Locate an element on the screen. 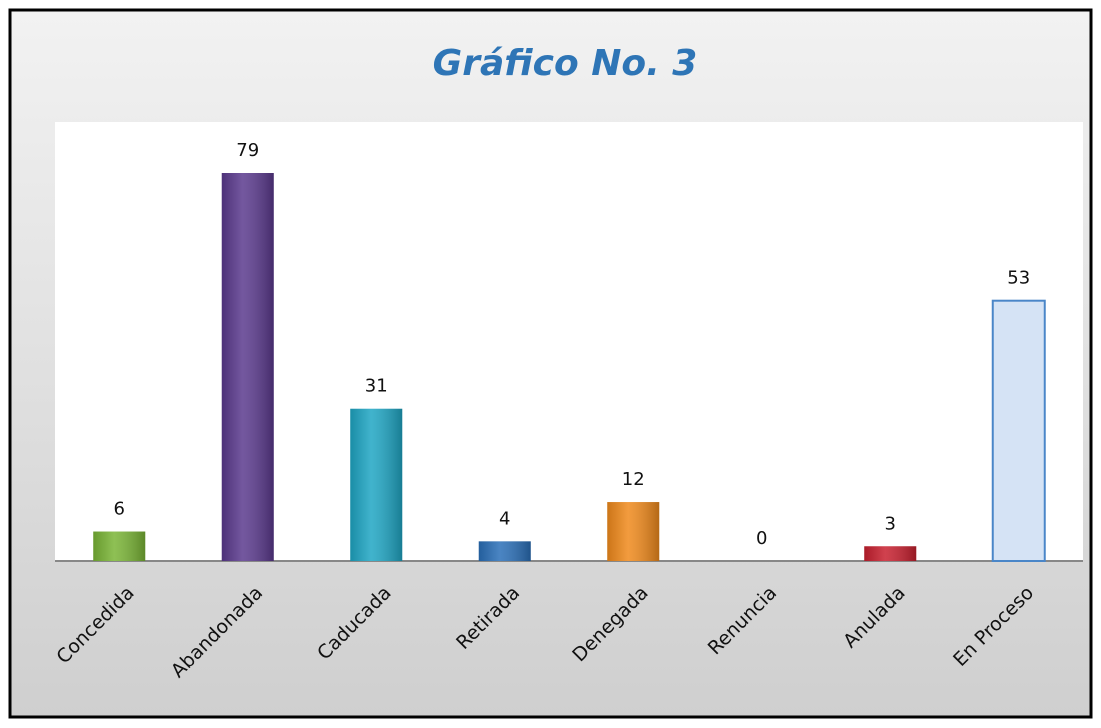 Image resolution: width=1101 pixels, height=728 pixels. data-label: 53 is located at coordinates (1018, 278).